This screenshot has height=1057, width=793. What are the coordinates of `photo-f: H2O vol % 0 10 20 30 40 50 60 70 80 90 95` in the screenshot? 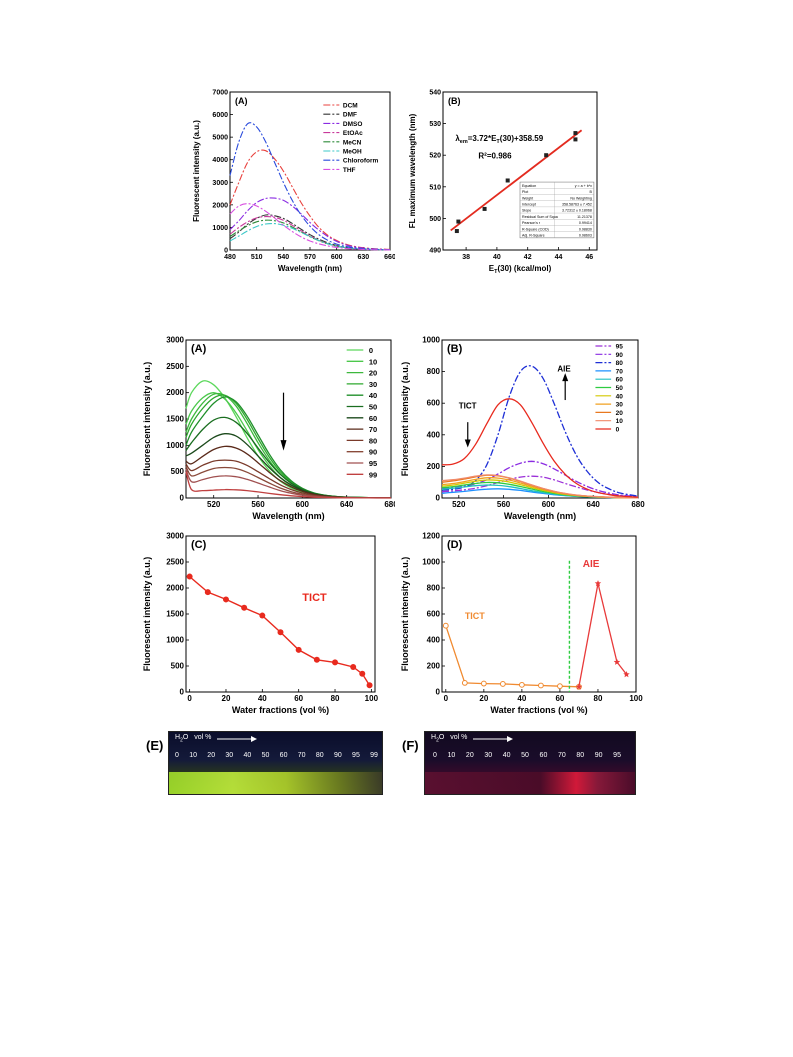 It's located at (530, 763).